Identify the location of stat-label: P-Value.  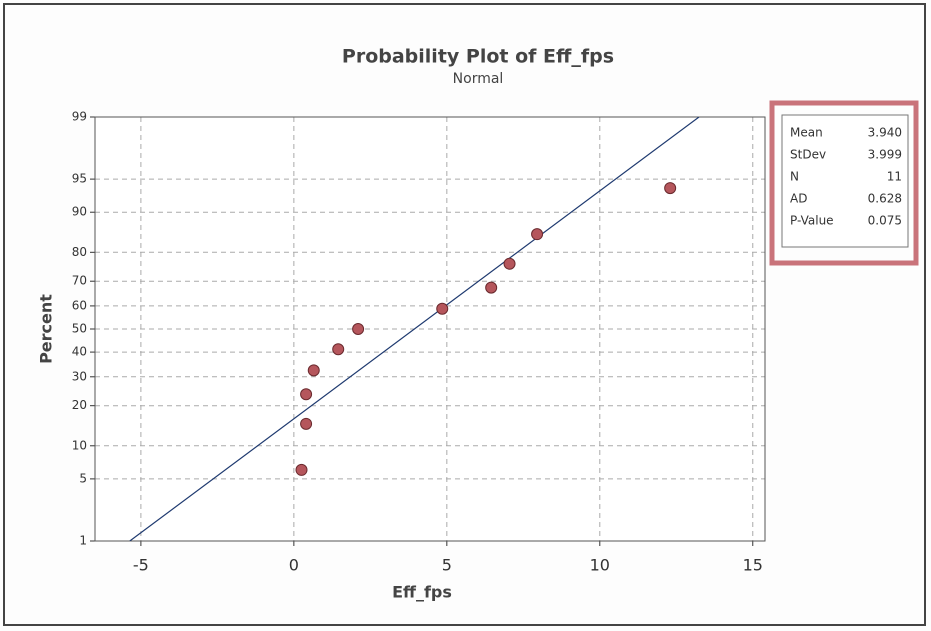
(812, 221).